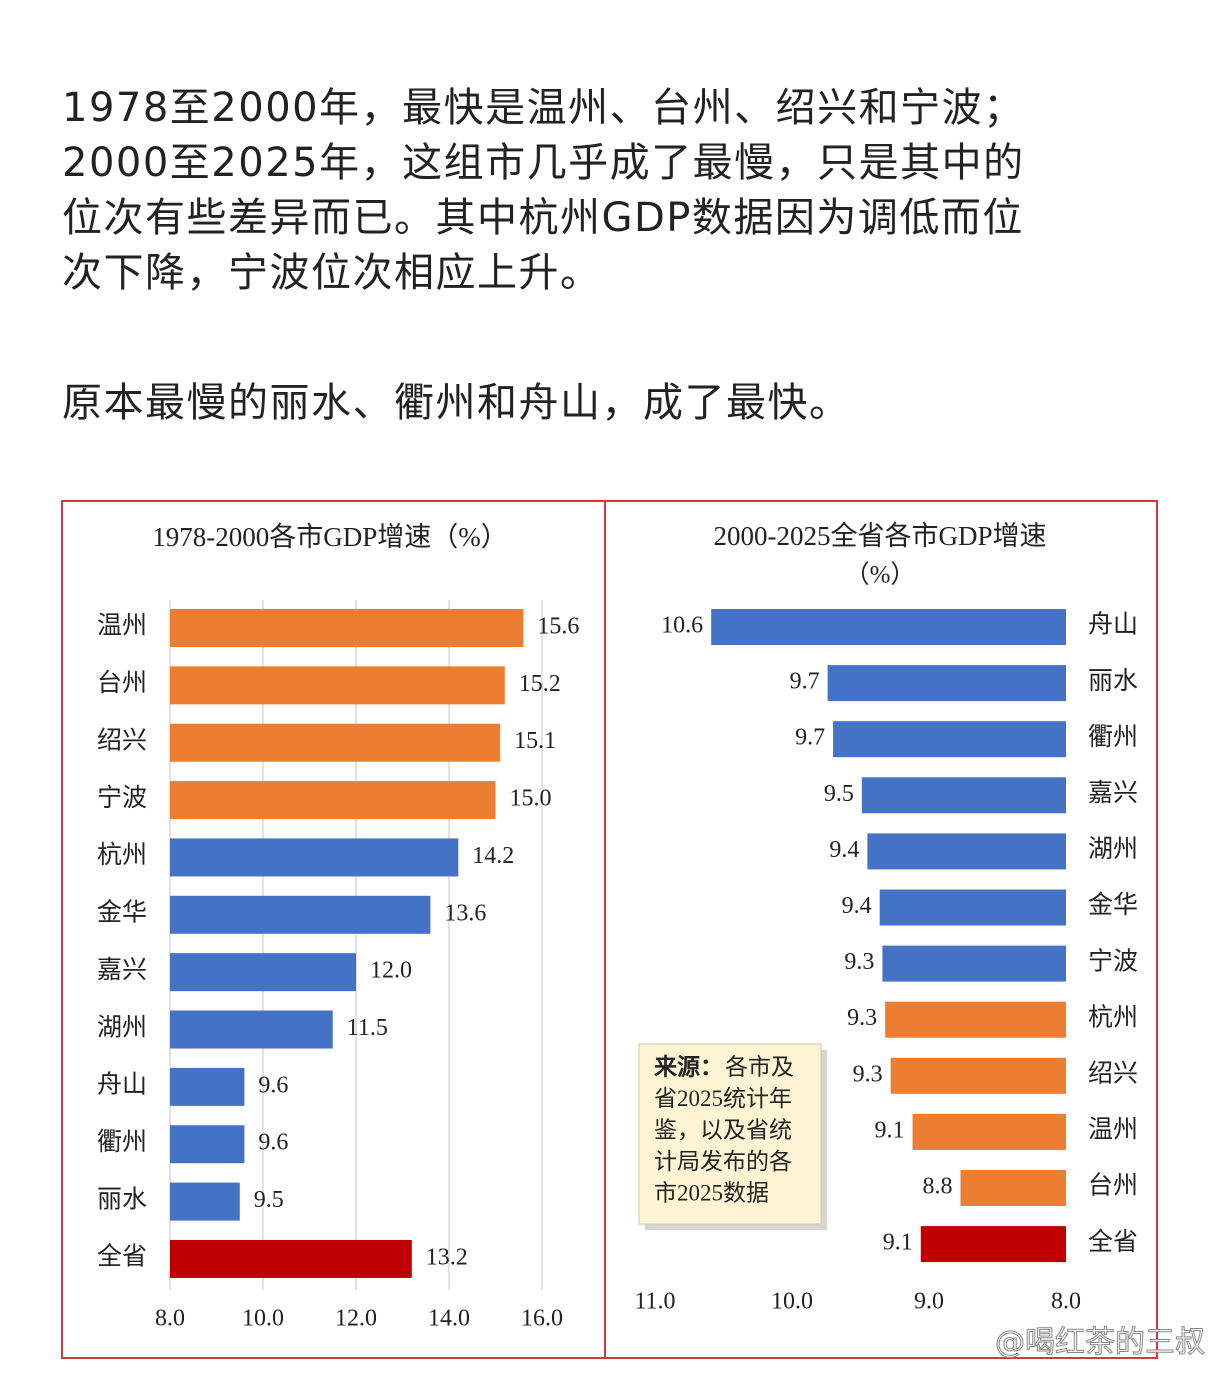  What do you see at coordinates (540, 684) in the screenshot?
I see `value-label: 15.2` at bounding box center [540, 684].